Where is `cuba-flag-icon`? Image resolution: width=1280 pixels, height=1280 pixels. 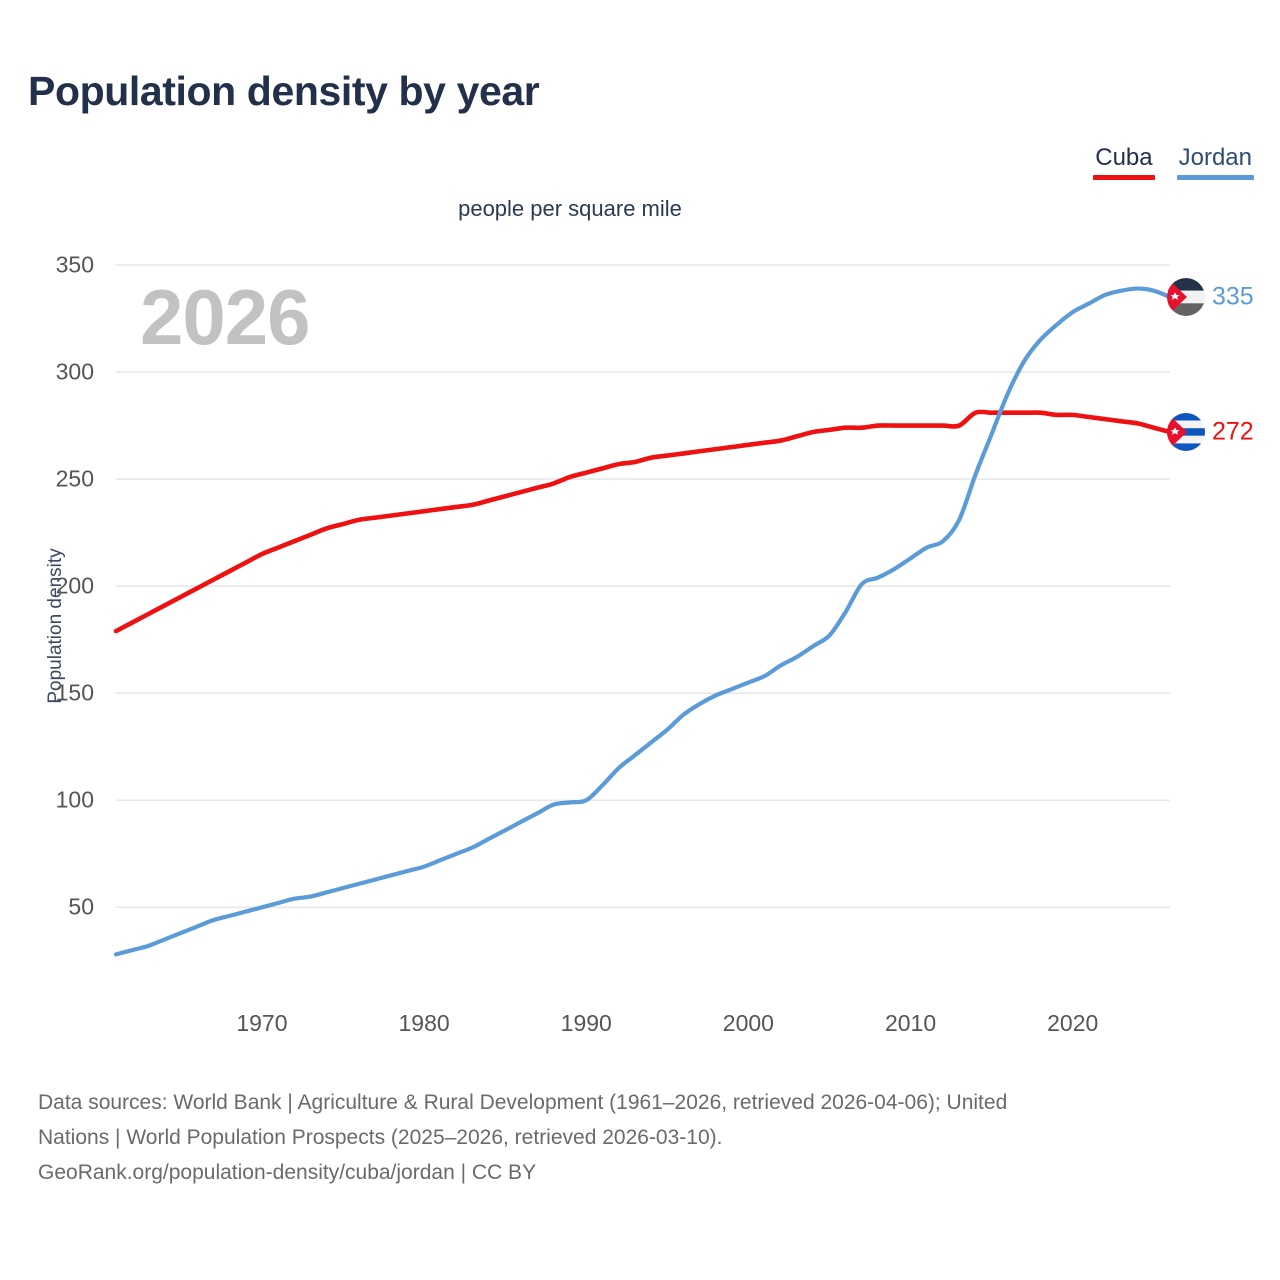
cuba-flag-icon is located at coordinates (1186, 431).